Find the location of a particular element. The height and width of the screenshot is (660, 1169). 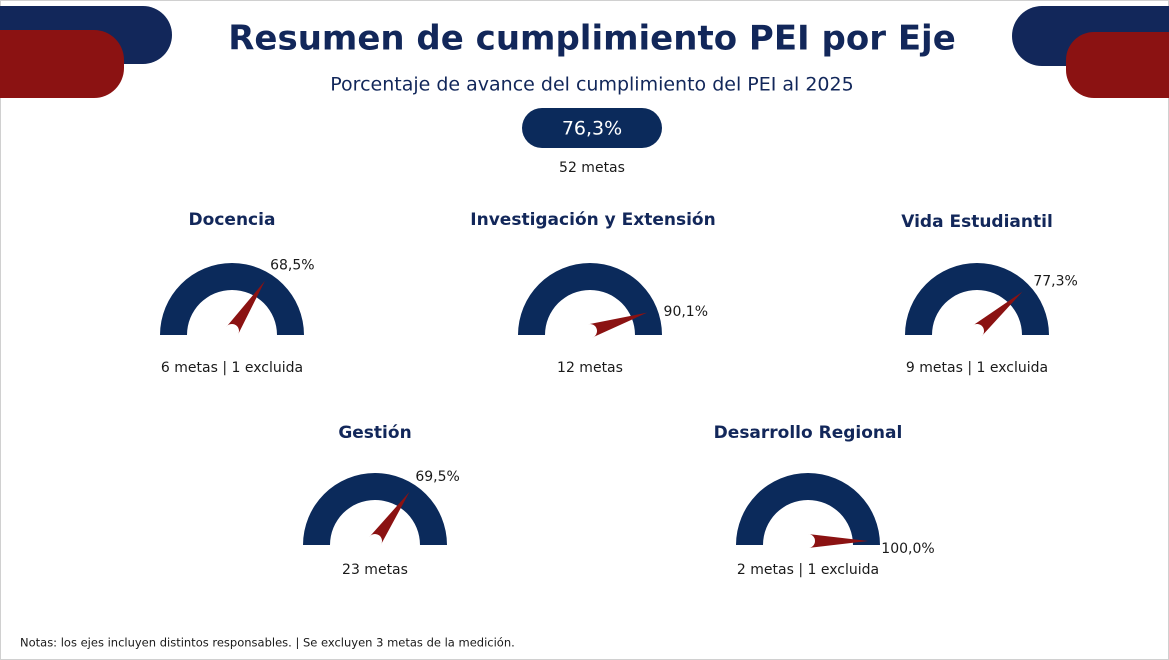

gauge-value-label: 100,0% is located at coordinates (907, 549).